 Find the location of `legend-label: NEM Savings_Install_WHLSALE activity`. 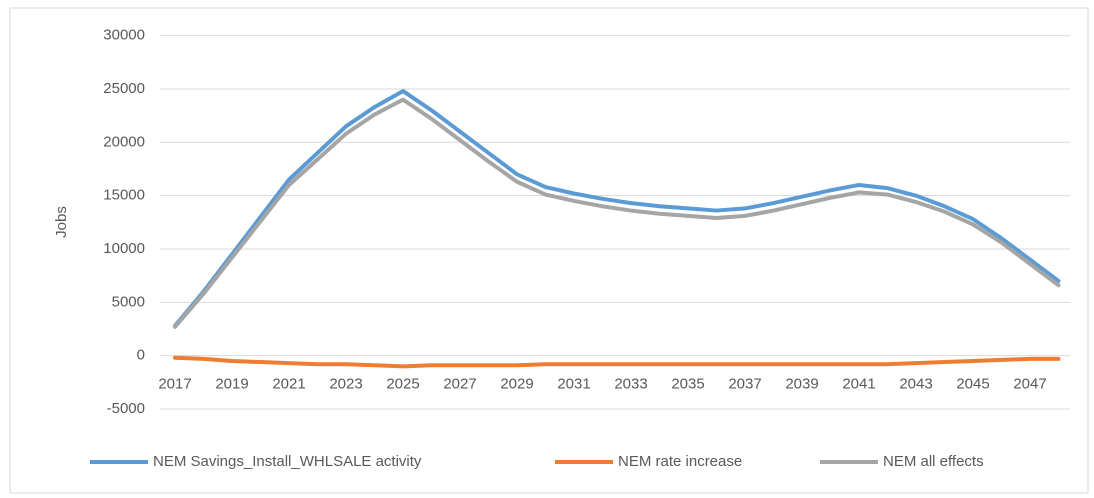

legend-label: NEM Savings_Install_WHLSALE activity is located at coordinates (287, 461).